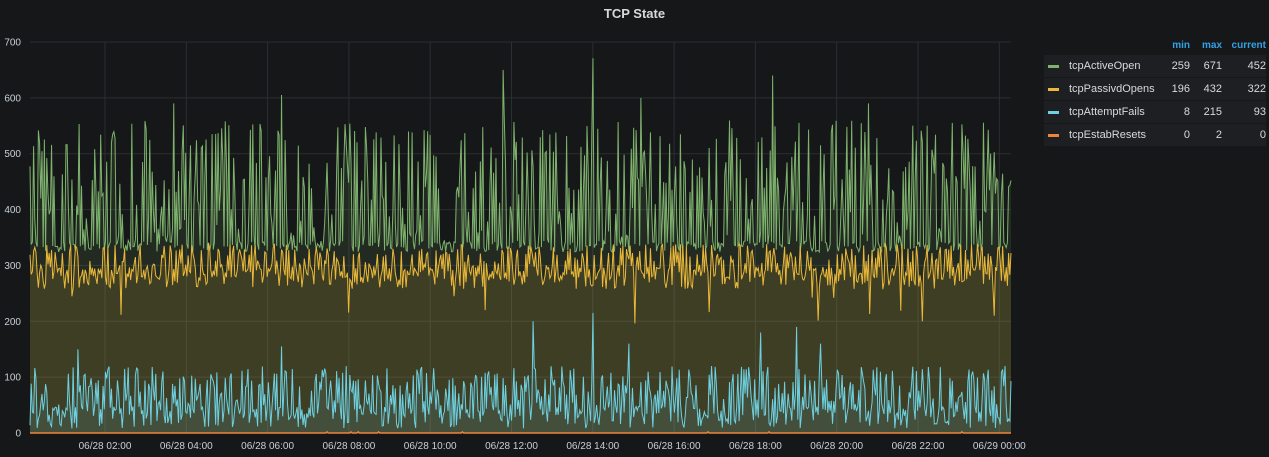 The height and width of the screenshot is (457, 1269). Describe the element at coordinates (1112, 89) in the screenshot. I see `legend-series-name: tcpPassivdOpens` at that location.